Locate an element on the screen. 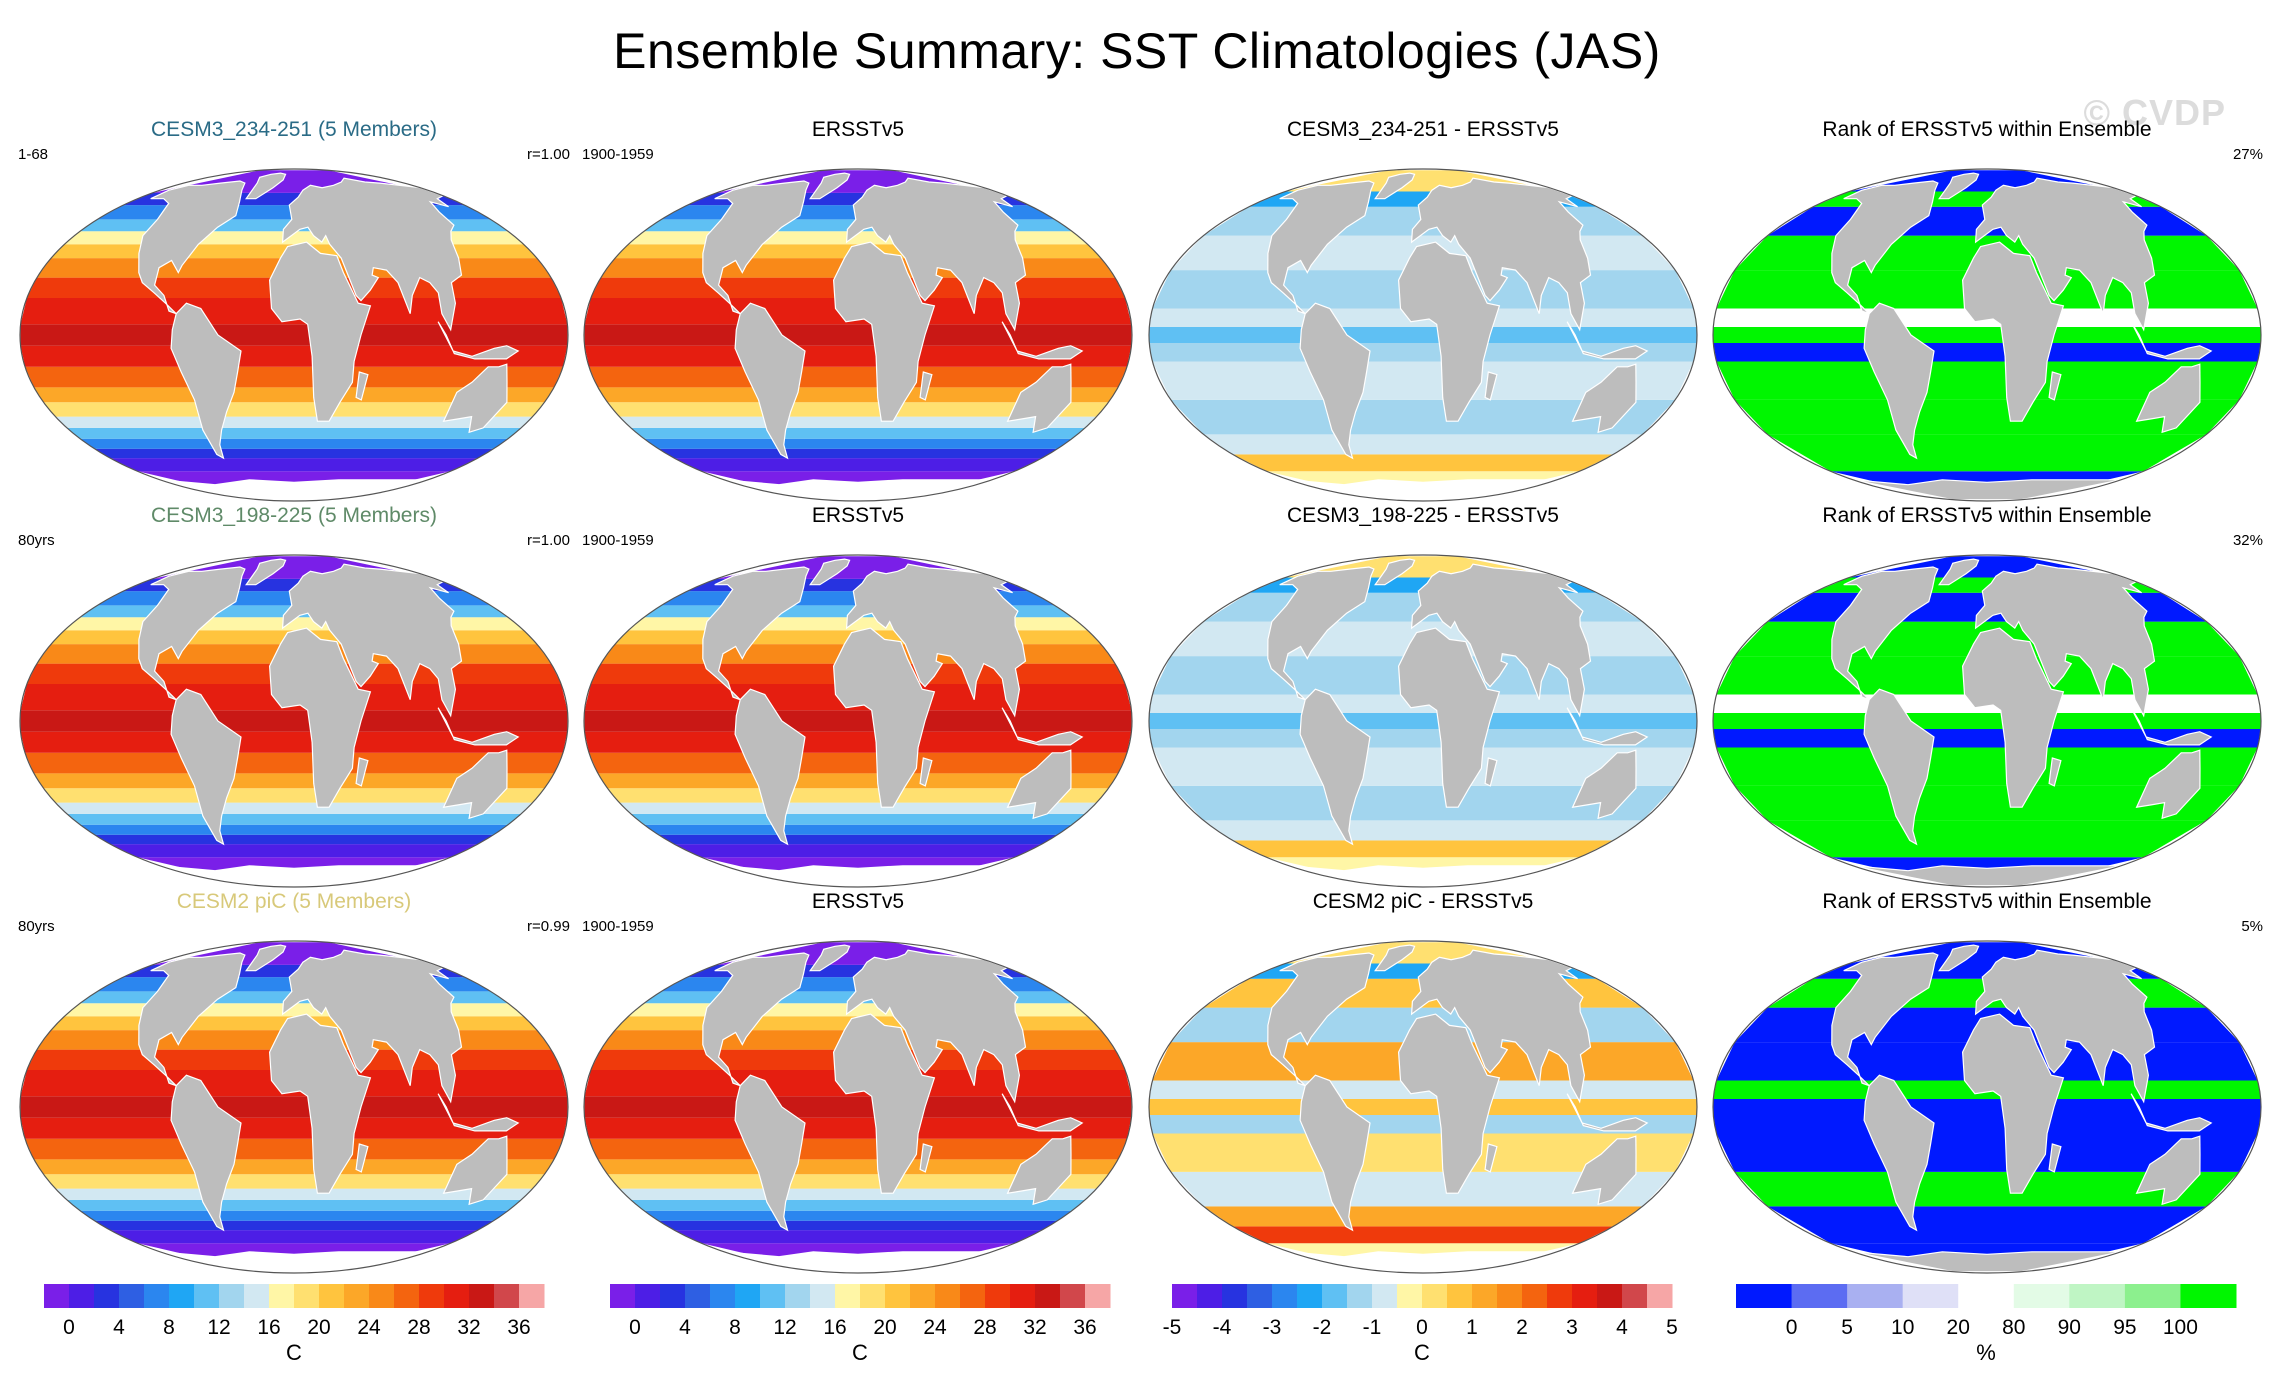 This screenshot has width=2274, height=1386. model-map is located at coordinates (294, 1107).